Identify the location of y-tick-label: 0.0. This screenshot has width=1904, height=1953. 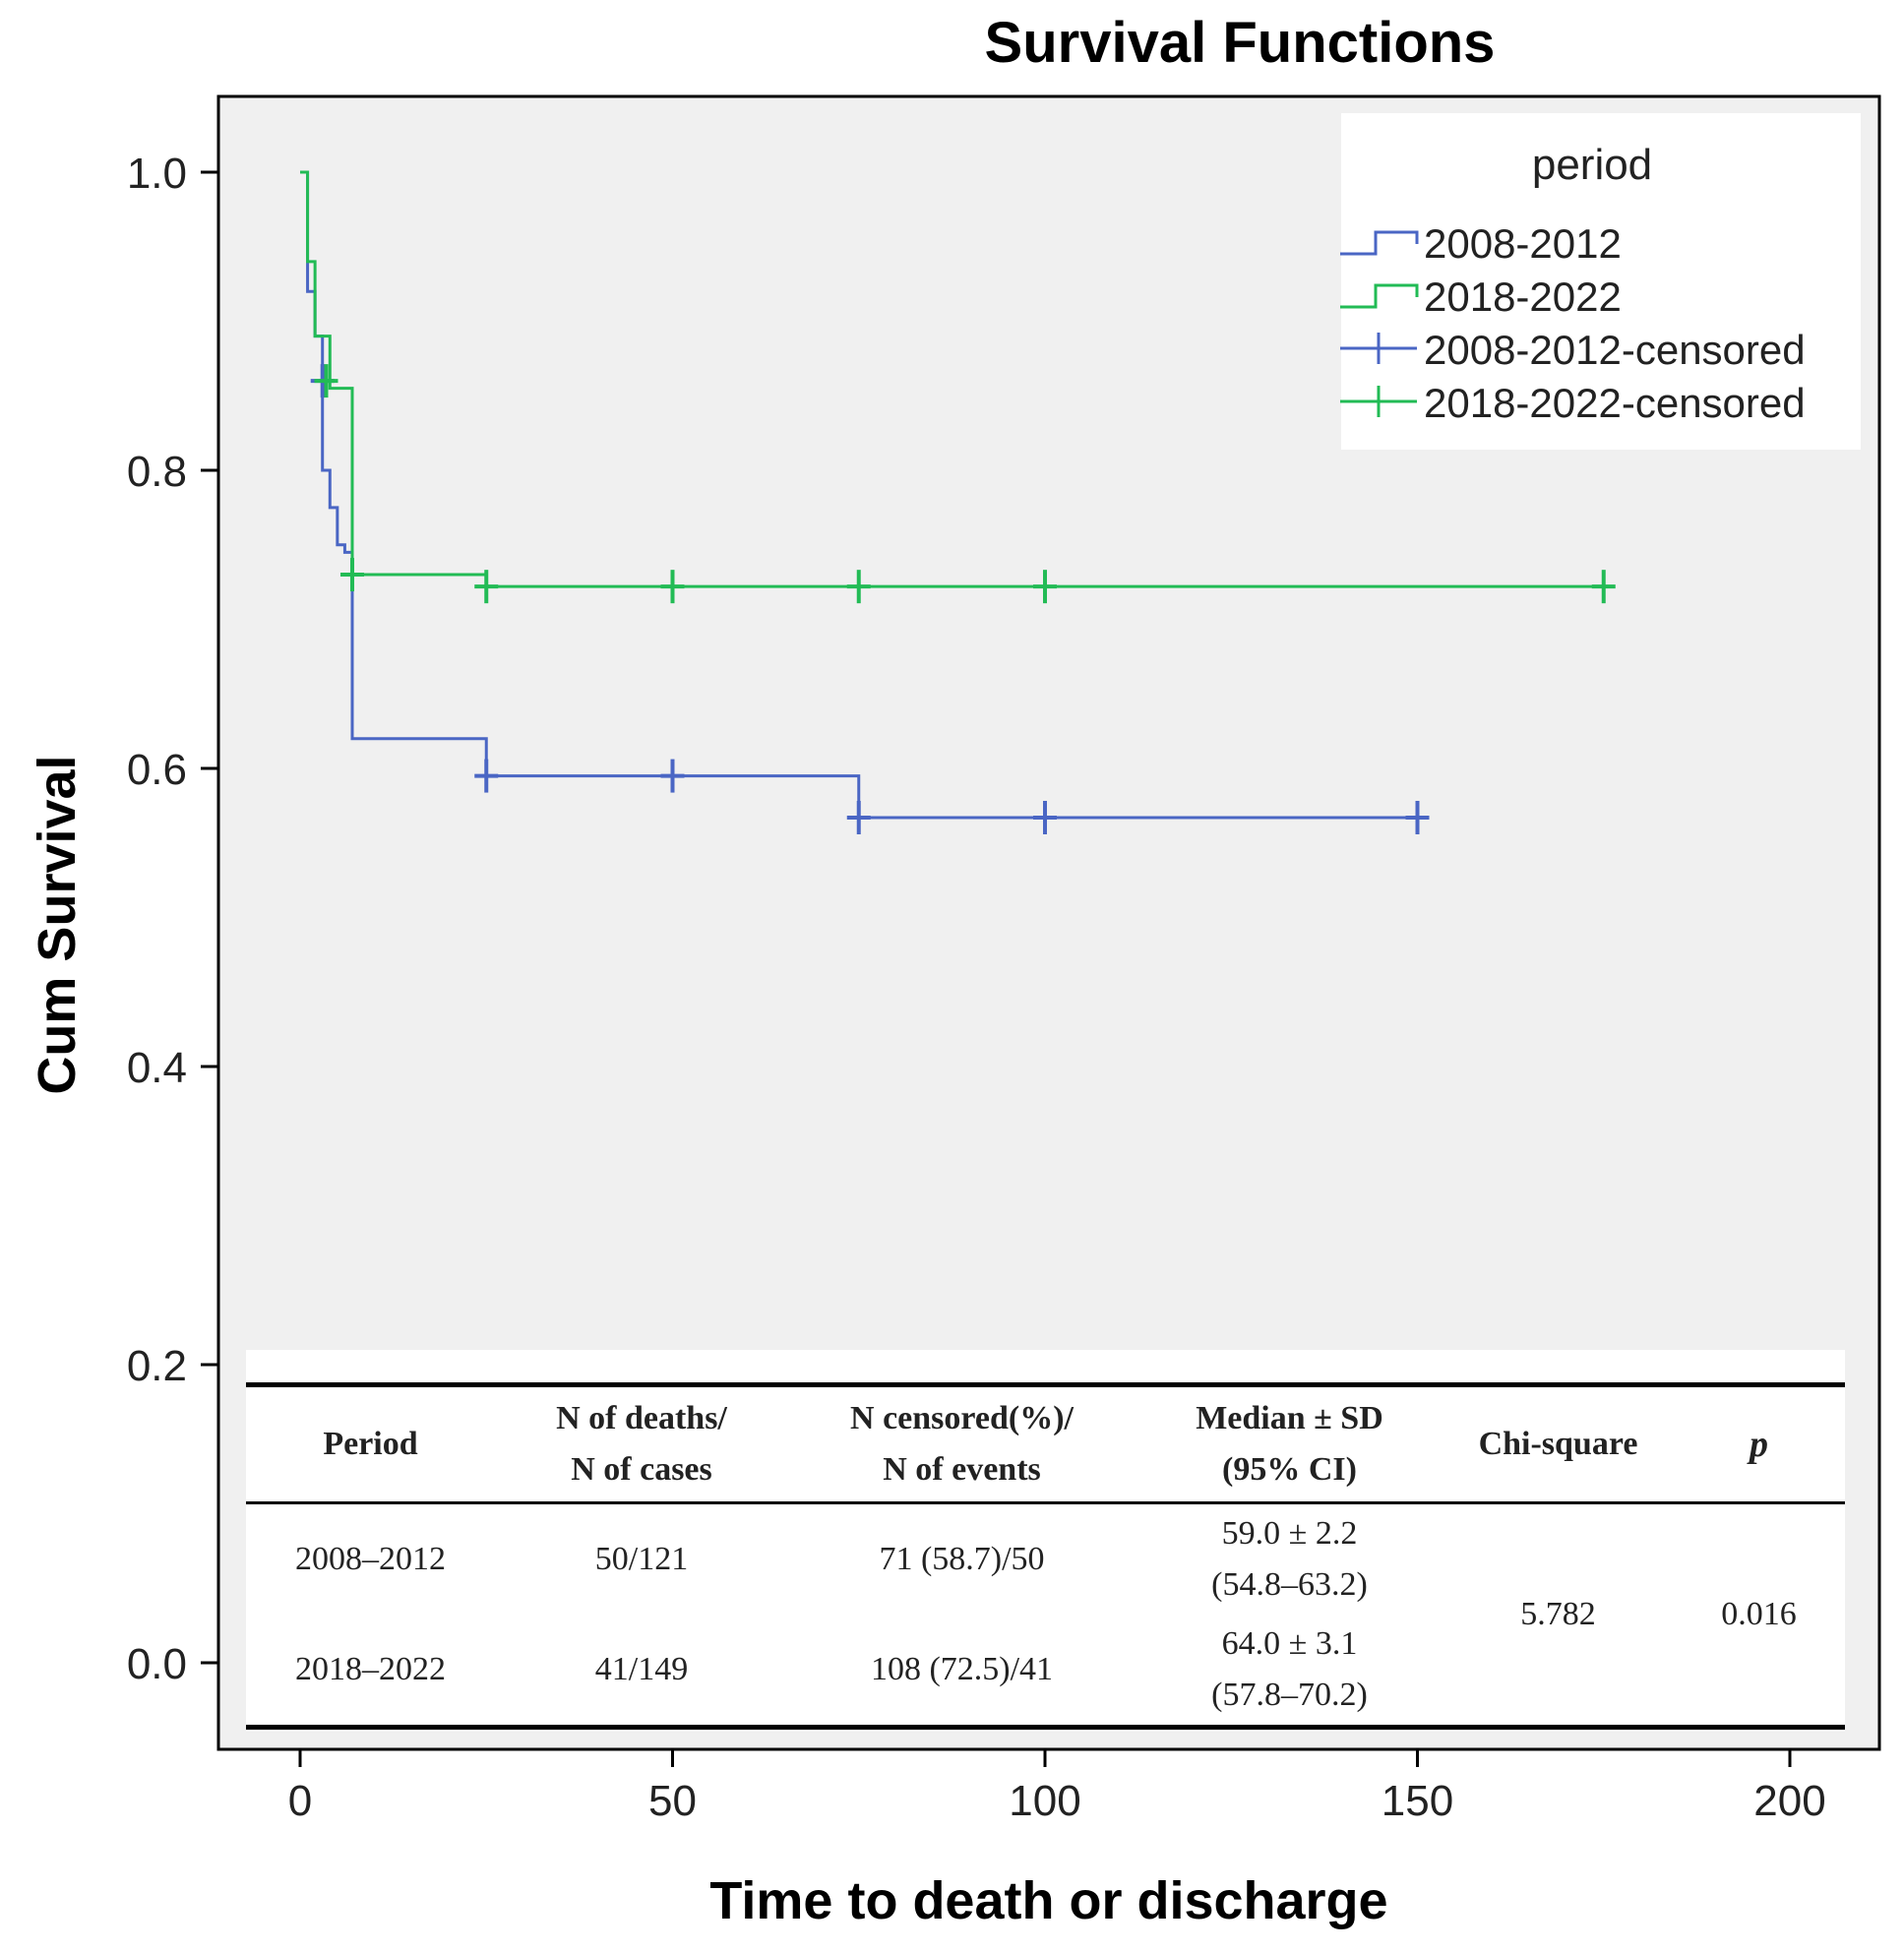
(157, 1664).